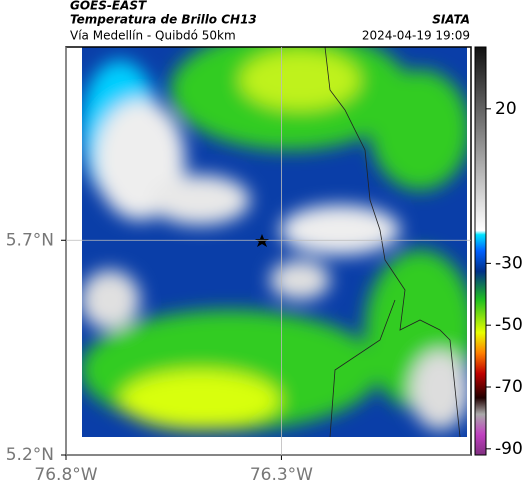 This screenshot has height=495, width=526. Describe the element at coordinates (509, 387) in the screenshot. I see `colorbar-tick-label: -70` at that location.